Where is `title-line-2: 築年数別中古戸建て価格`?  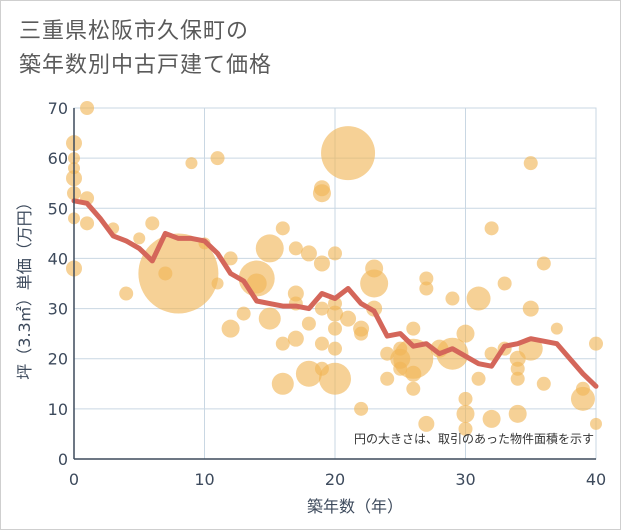 title-line-2: 築年数別中古戸建て価格 is located at coordinates (146, 65).